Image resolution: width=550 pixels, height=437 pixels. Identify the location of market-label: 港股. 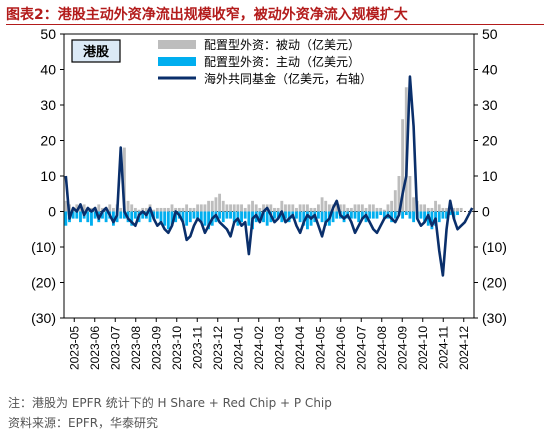
(96, 52).